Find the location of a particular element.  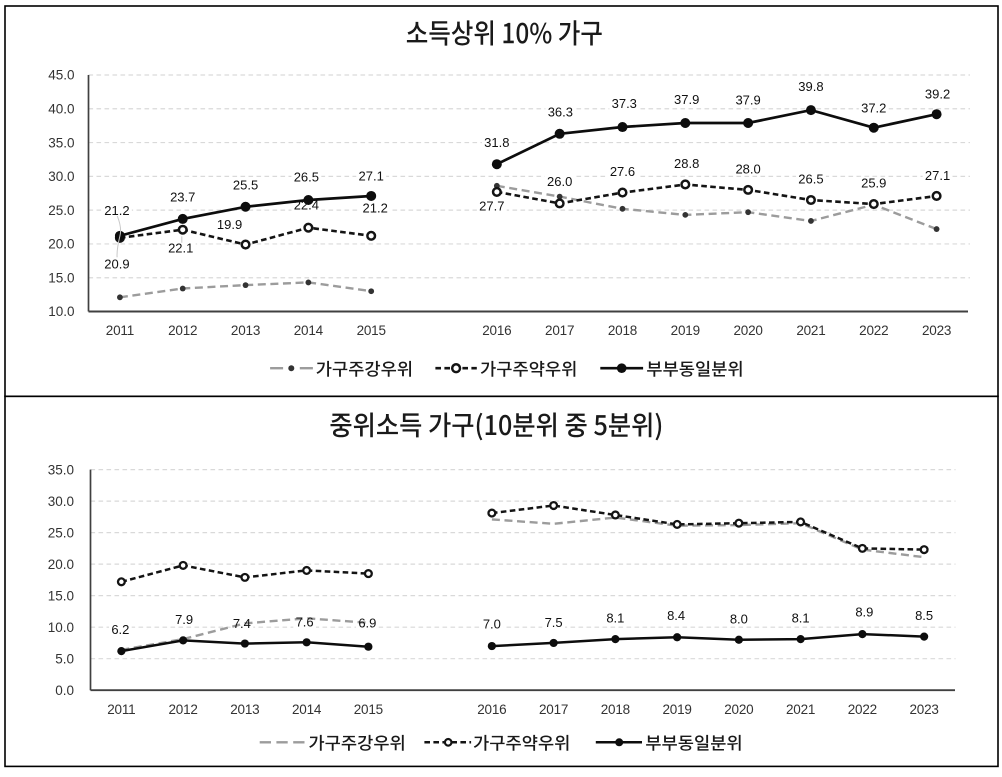

series-couple-same-decile is located at coordinates (523, 643).